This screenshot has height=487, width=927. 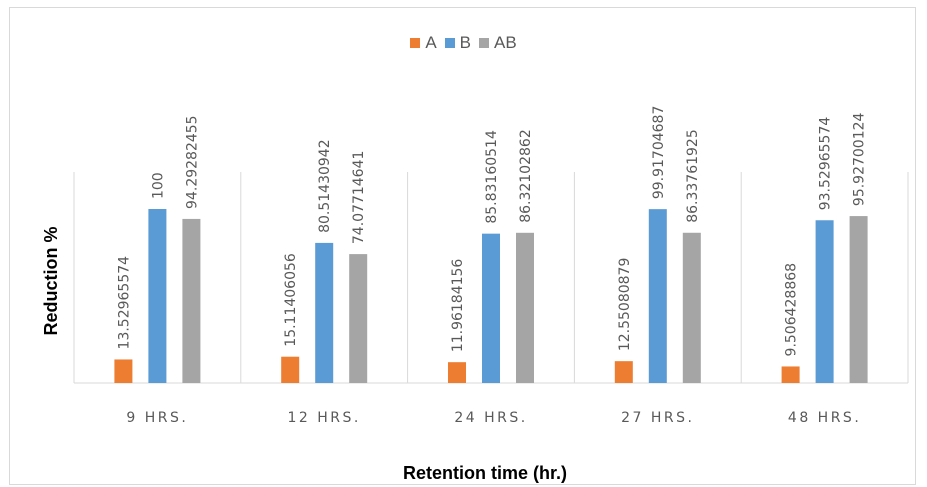 I want to click on data-label: 11.96184156, so click(x=458, y=306).